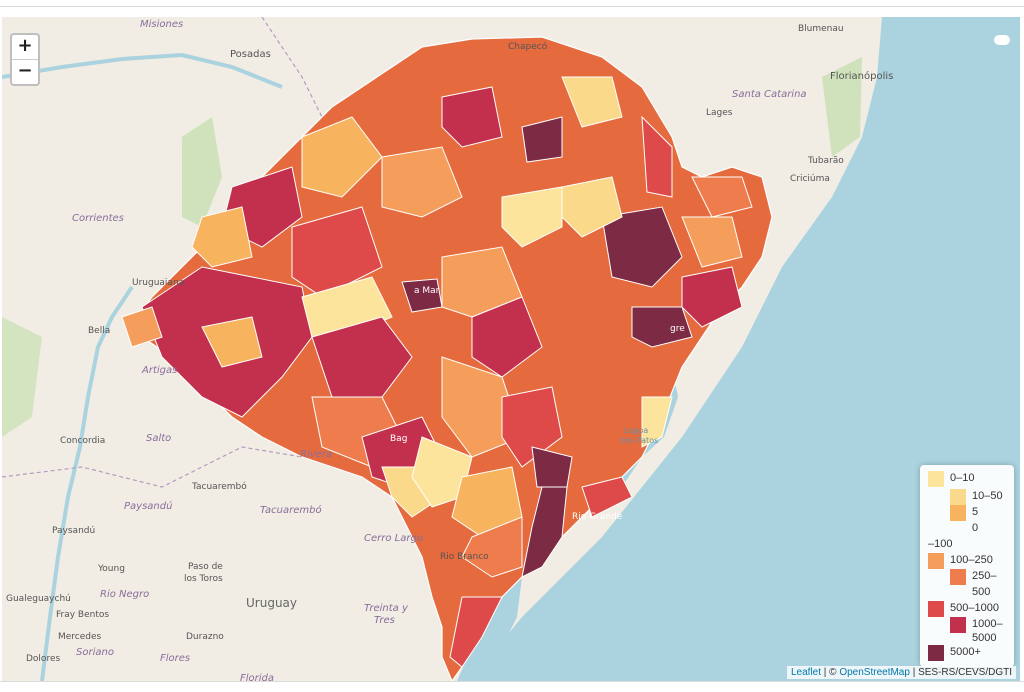  What do you see at coordinates (528, 46) in the screenshot?
I see `place-label: Chapecó` at bounding box center [528, 46].